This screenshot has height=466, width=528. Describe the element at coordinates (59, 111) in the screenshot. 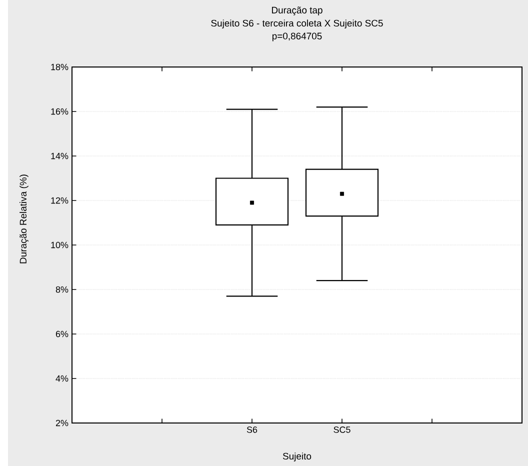

I see `y-tick-label: 16%` at that location.